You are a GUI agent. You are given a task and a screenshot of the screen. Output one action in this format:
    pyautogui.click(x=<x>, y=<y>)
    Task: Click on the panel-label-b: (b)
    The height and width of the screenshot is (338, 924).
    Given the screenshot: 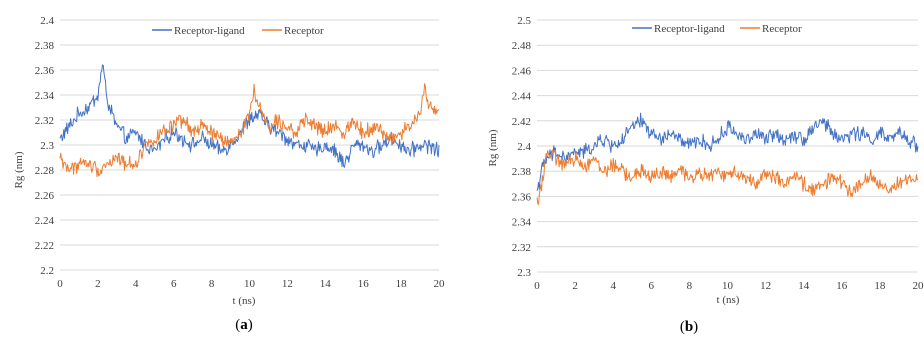 What is the action you would take?
    pyautogui.click(x=689, y=327)
    